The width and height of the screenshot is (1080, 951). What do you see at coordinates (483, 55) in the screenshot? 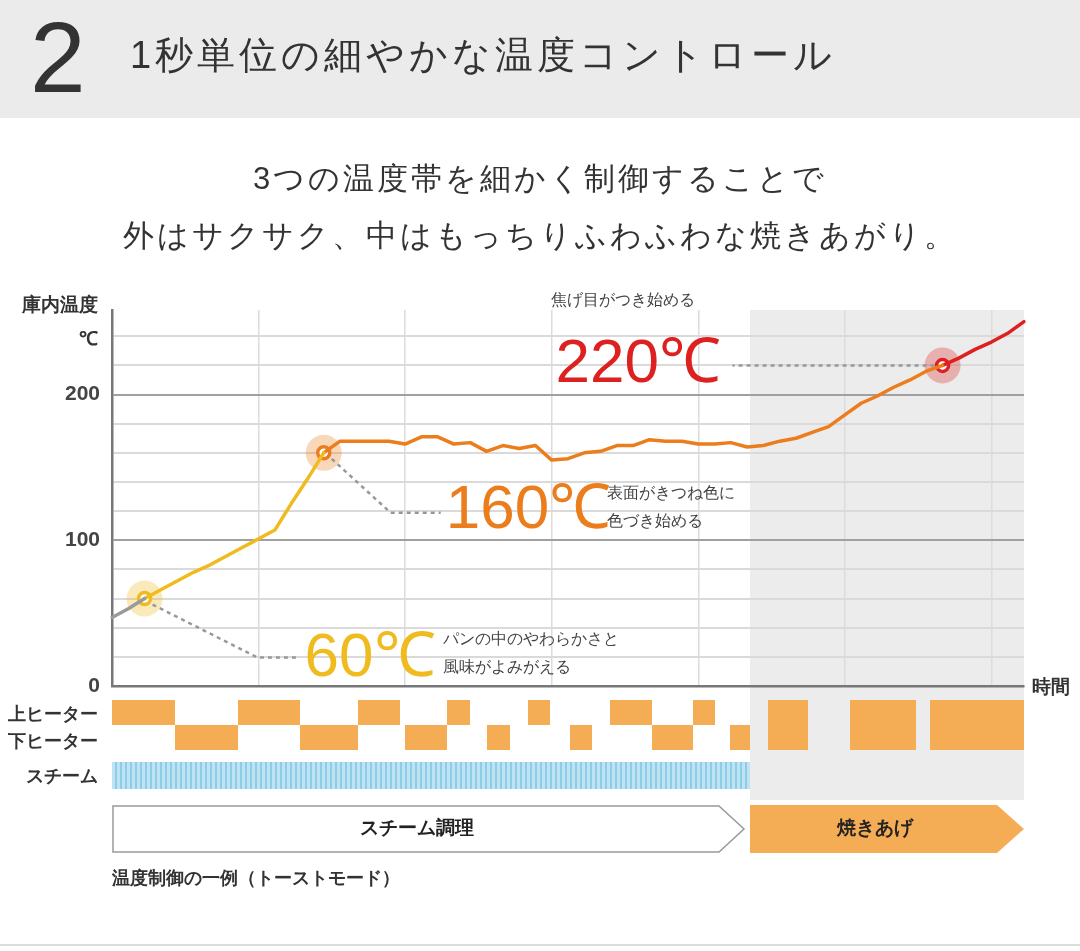
I see `chart-title: 1秒単位の細やかな温度コントロール` at bounding box center [483, 55].